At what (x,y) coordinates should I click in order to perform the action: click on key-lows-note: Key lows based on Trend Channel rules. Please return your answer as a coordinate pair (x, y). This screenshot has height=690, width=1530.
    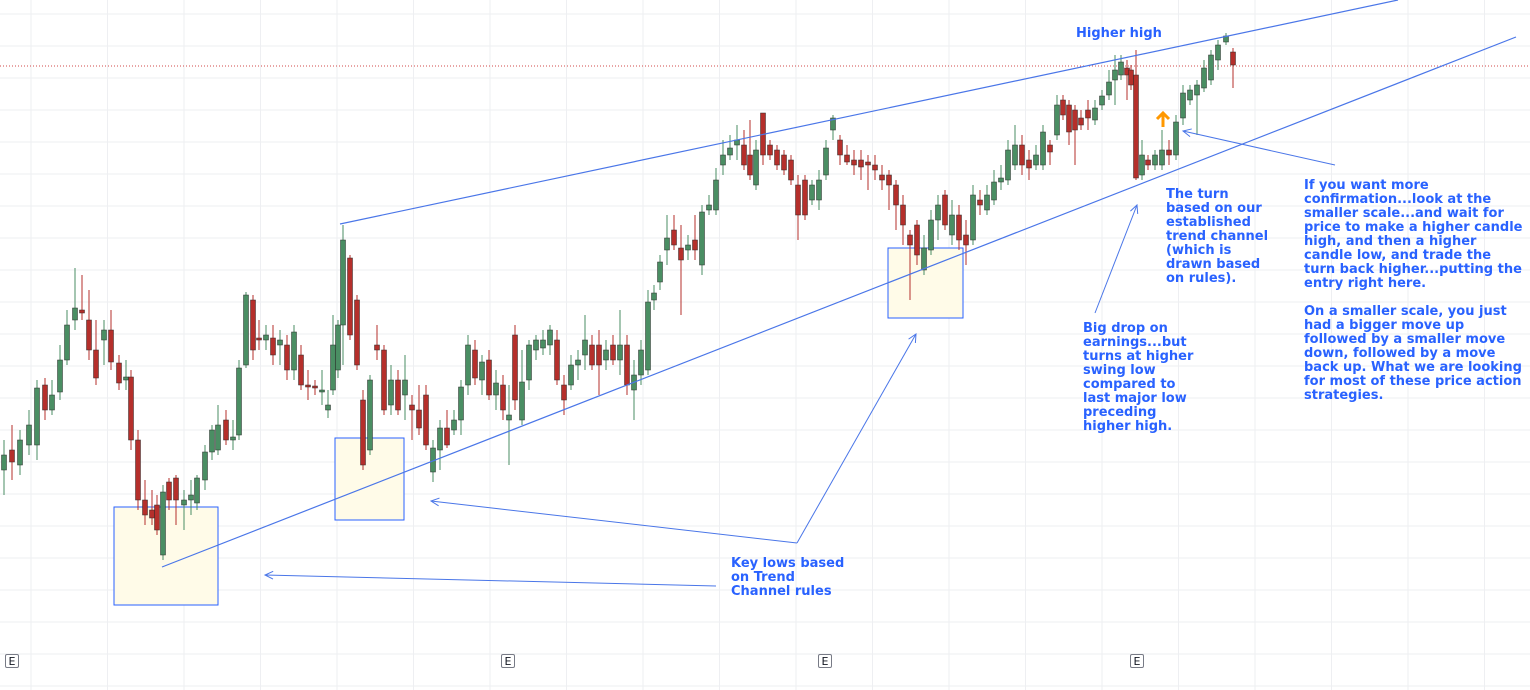
    Looking at the image, I should click on (788, 577).